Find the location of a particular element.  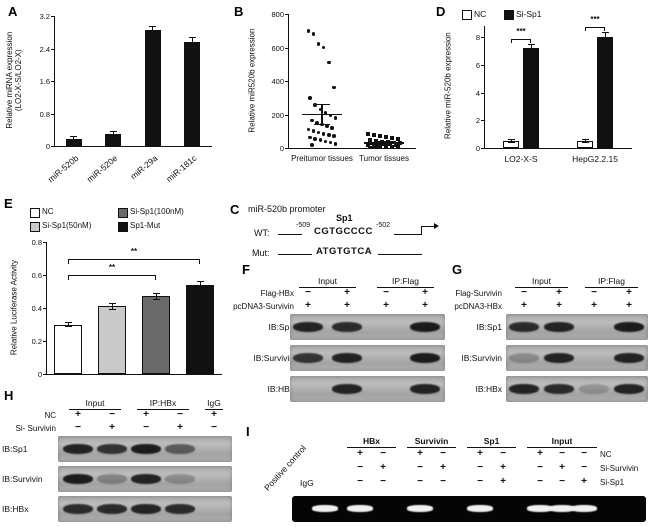

panel-h-condition-label: NC is located at coordinates (50, 415).